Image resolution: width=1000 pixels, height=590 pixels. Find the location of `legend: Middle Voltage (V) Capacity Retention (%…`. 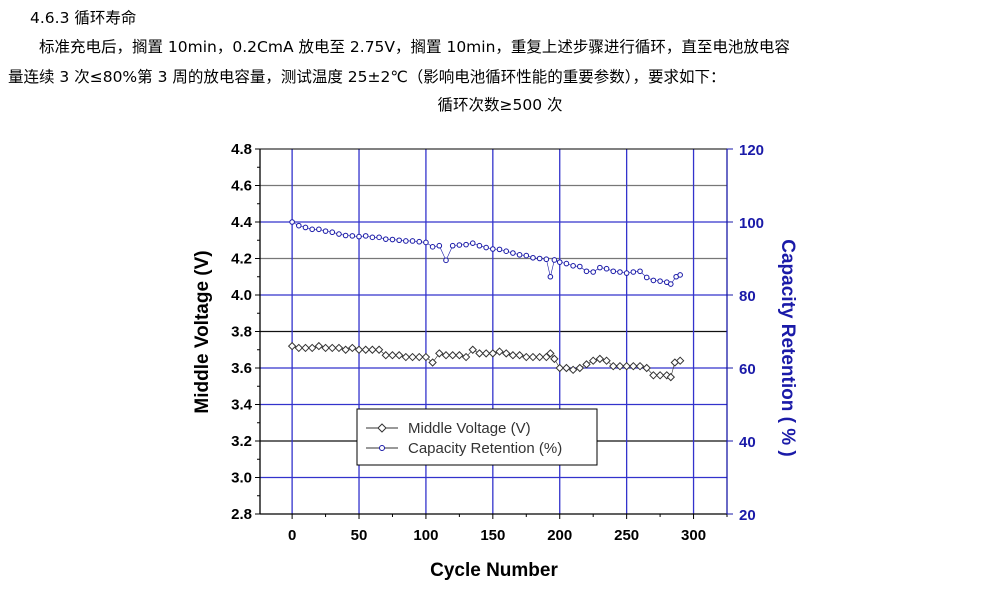

legend: Middle Voltage (V) Capacity Retention (%… is located at coordinates (477, 437).